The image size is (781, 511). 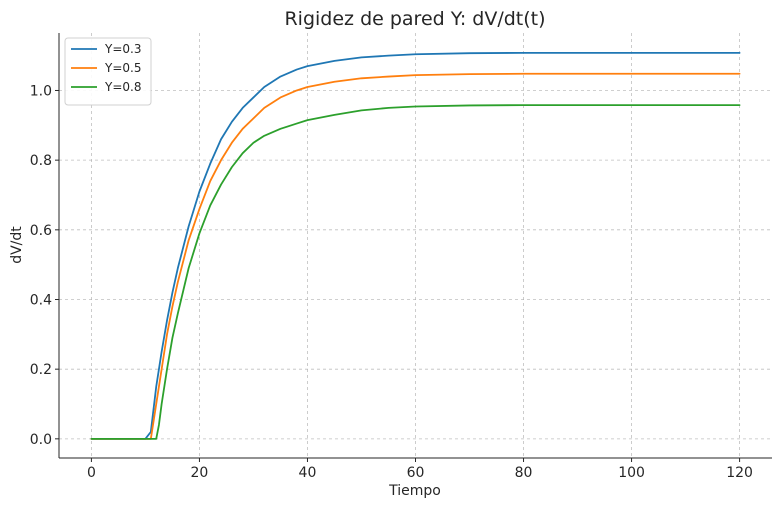 What do you see at coordinates (41, 440) in the screenshot?
I see `y-tick-label: 0.0` at bounding box center [41, 440].